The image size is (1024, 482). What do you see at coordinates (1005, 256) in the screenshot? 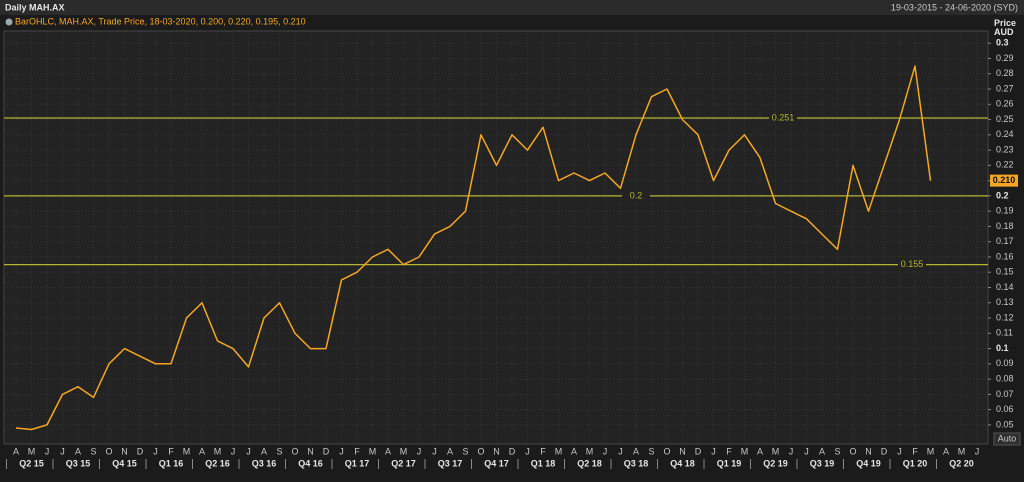
I see `y-tick-label: 0.16` at bounding box center [1005, 256].